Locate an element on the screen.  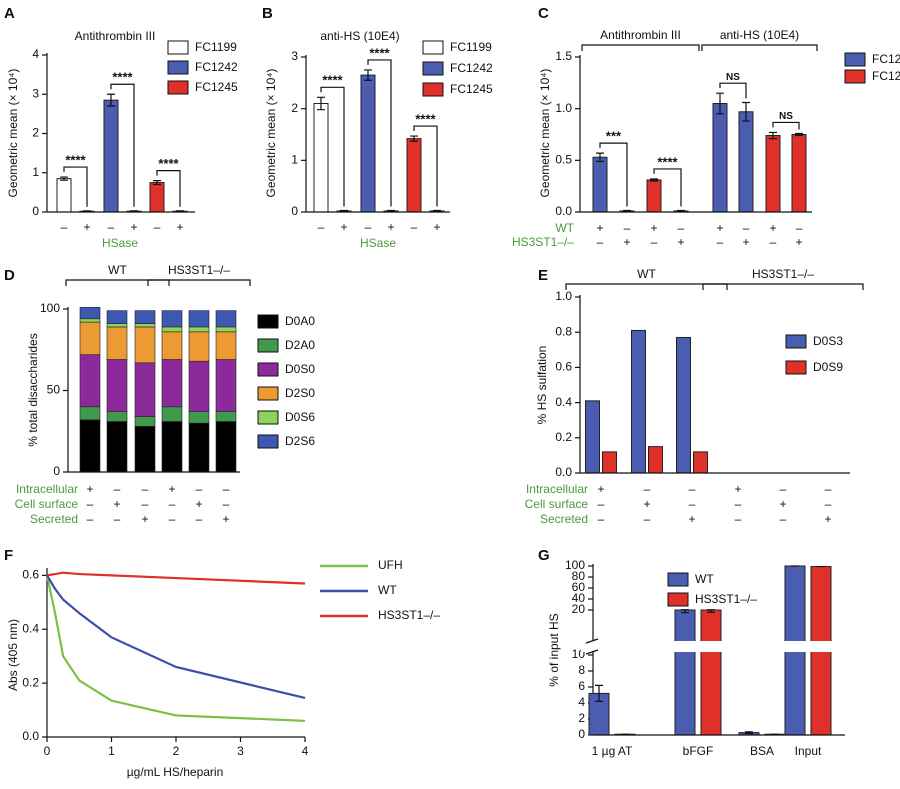
y-tick-label: 1.0 is located at coordinates (563, 296).